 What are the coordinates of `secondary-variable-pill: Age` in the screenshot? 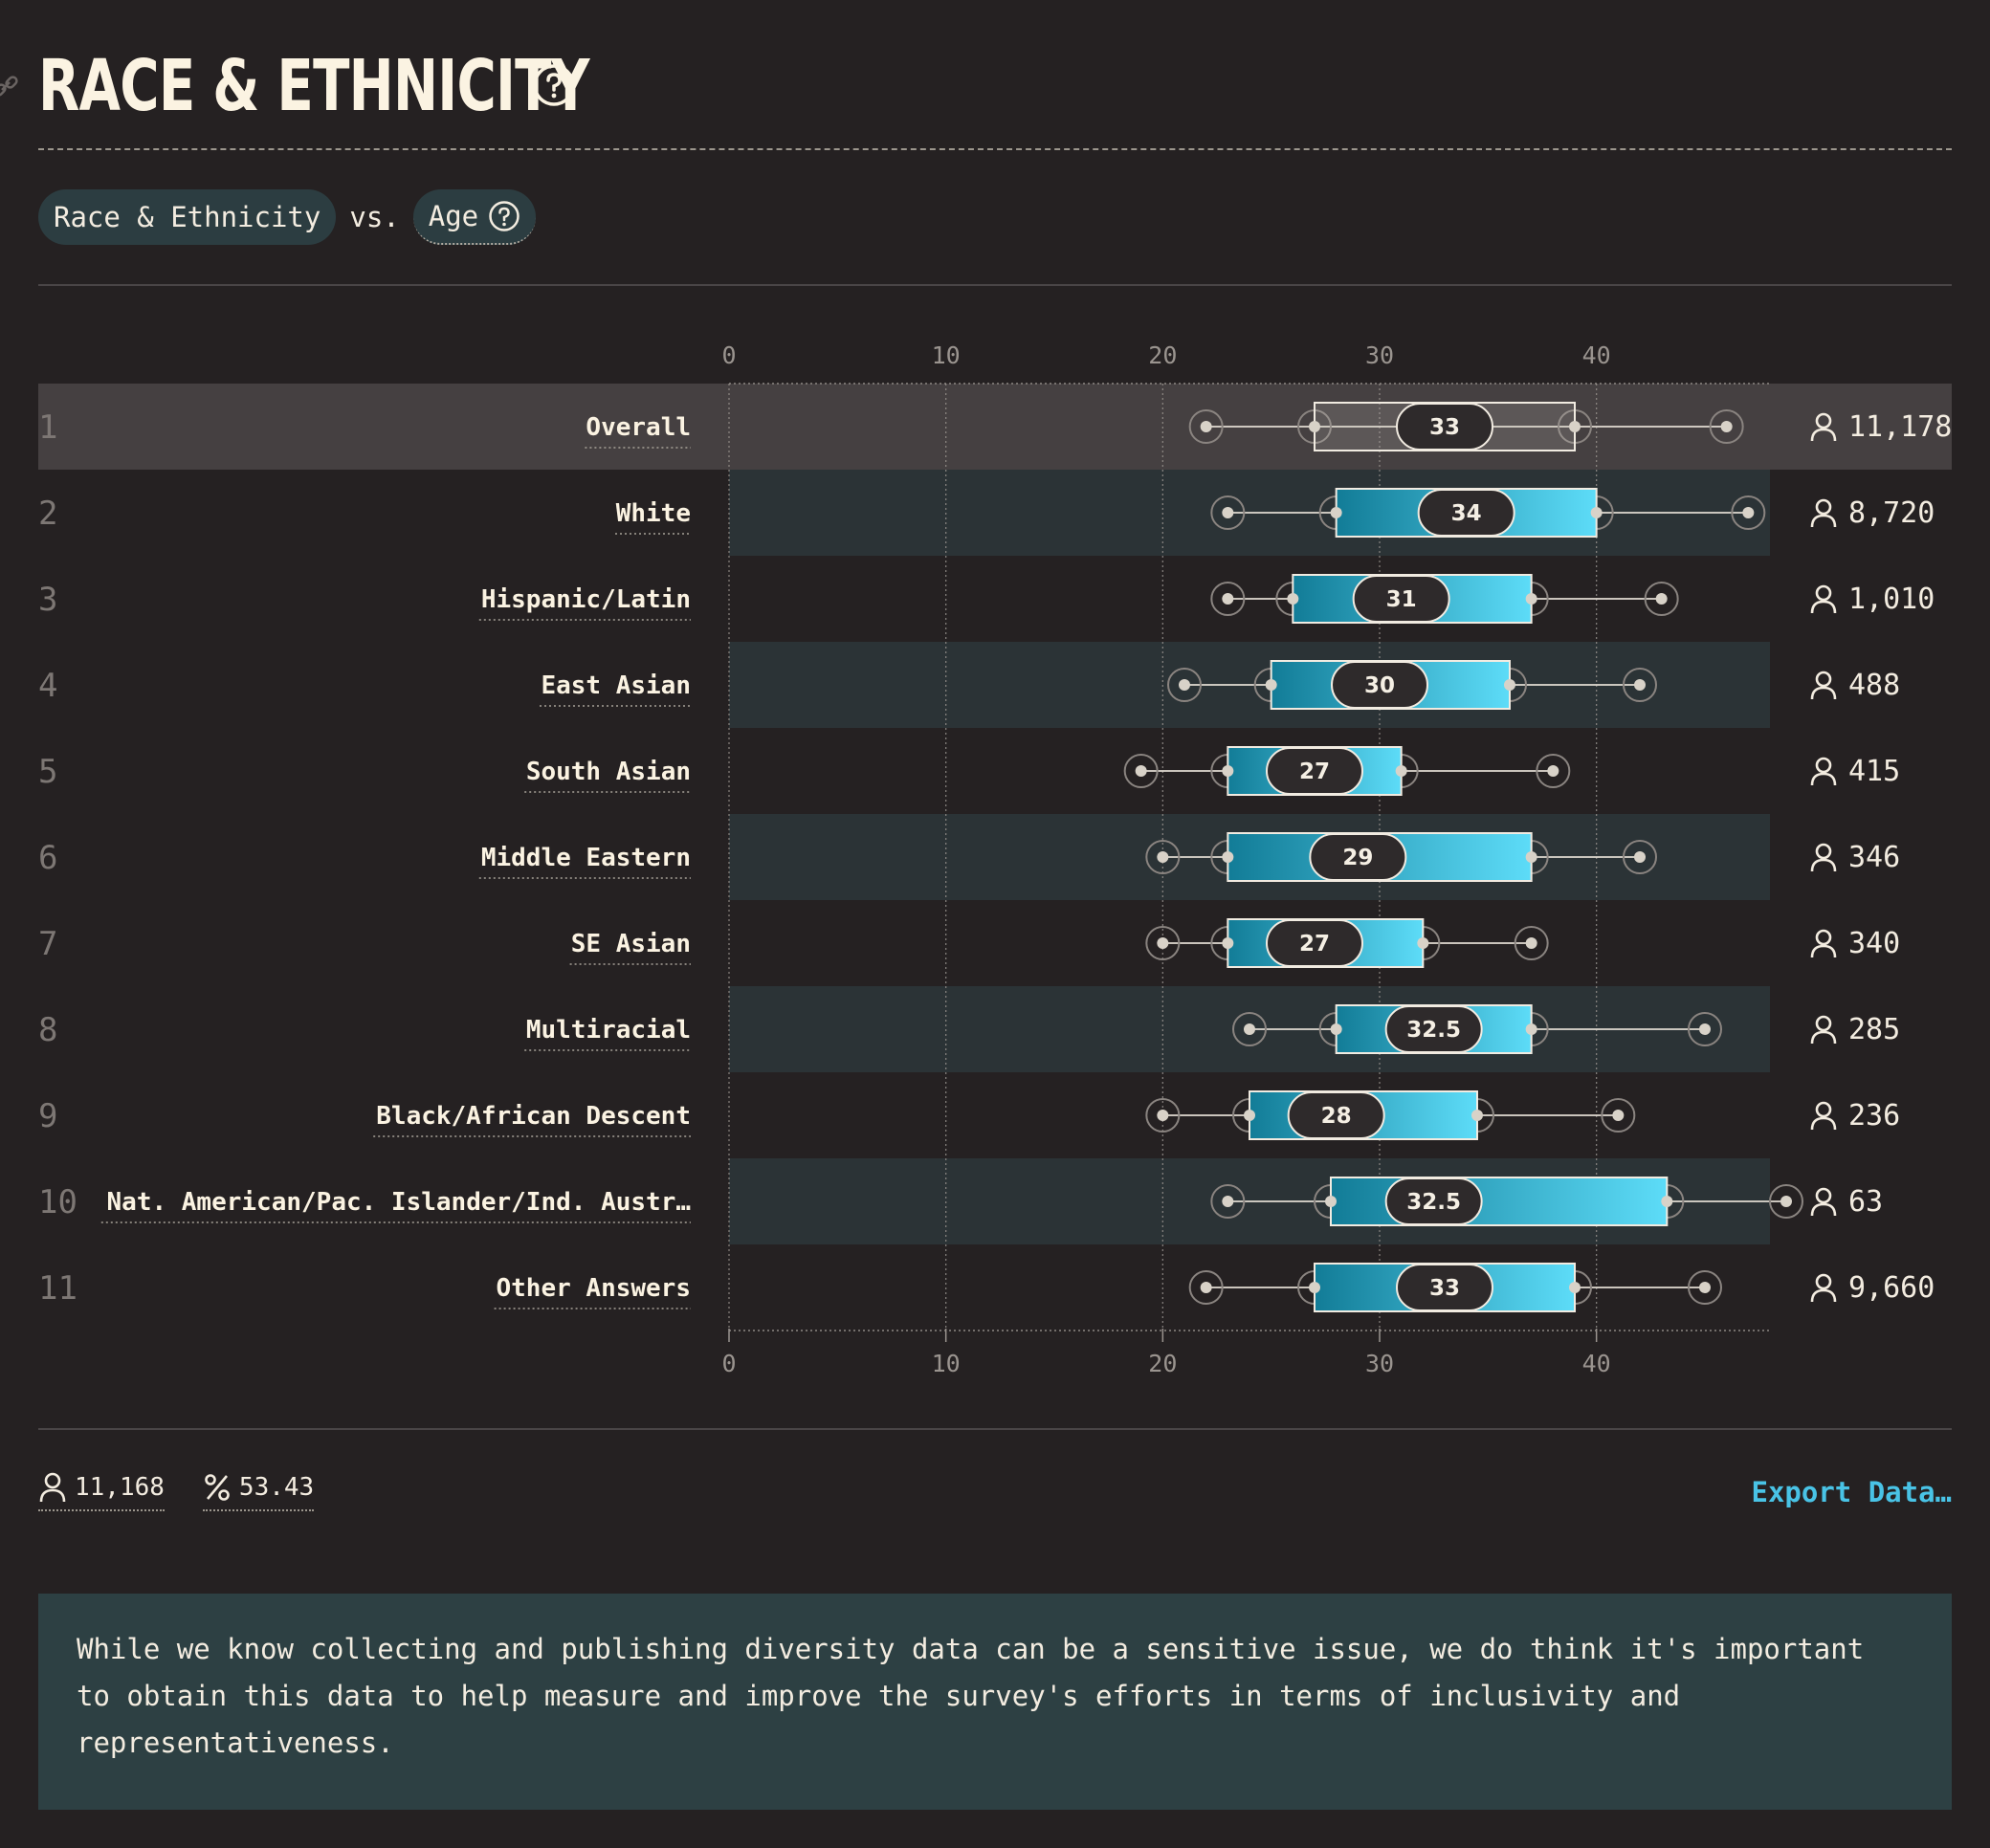 It's located at (475, 217).